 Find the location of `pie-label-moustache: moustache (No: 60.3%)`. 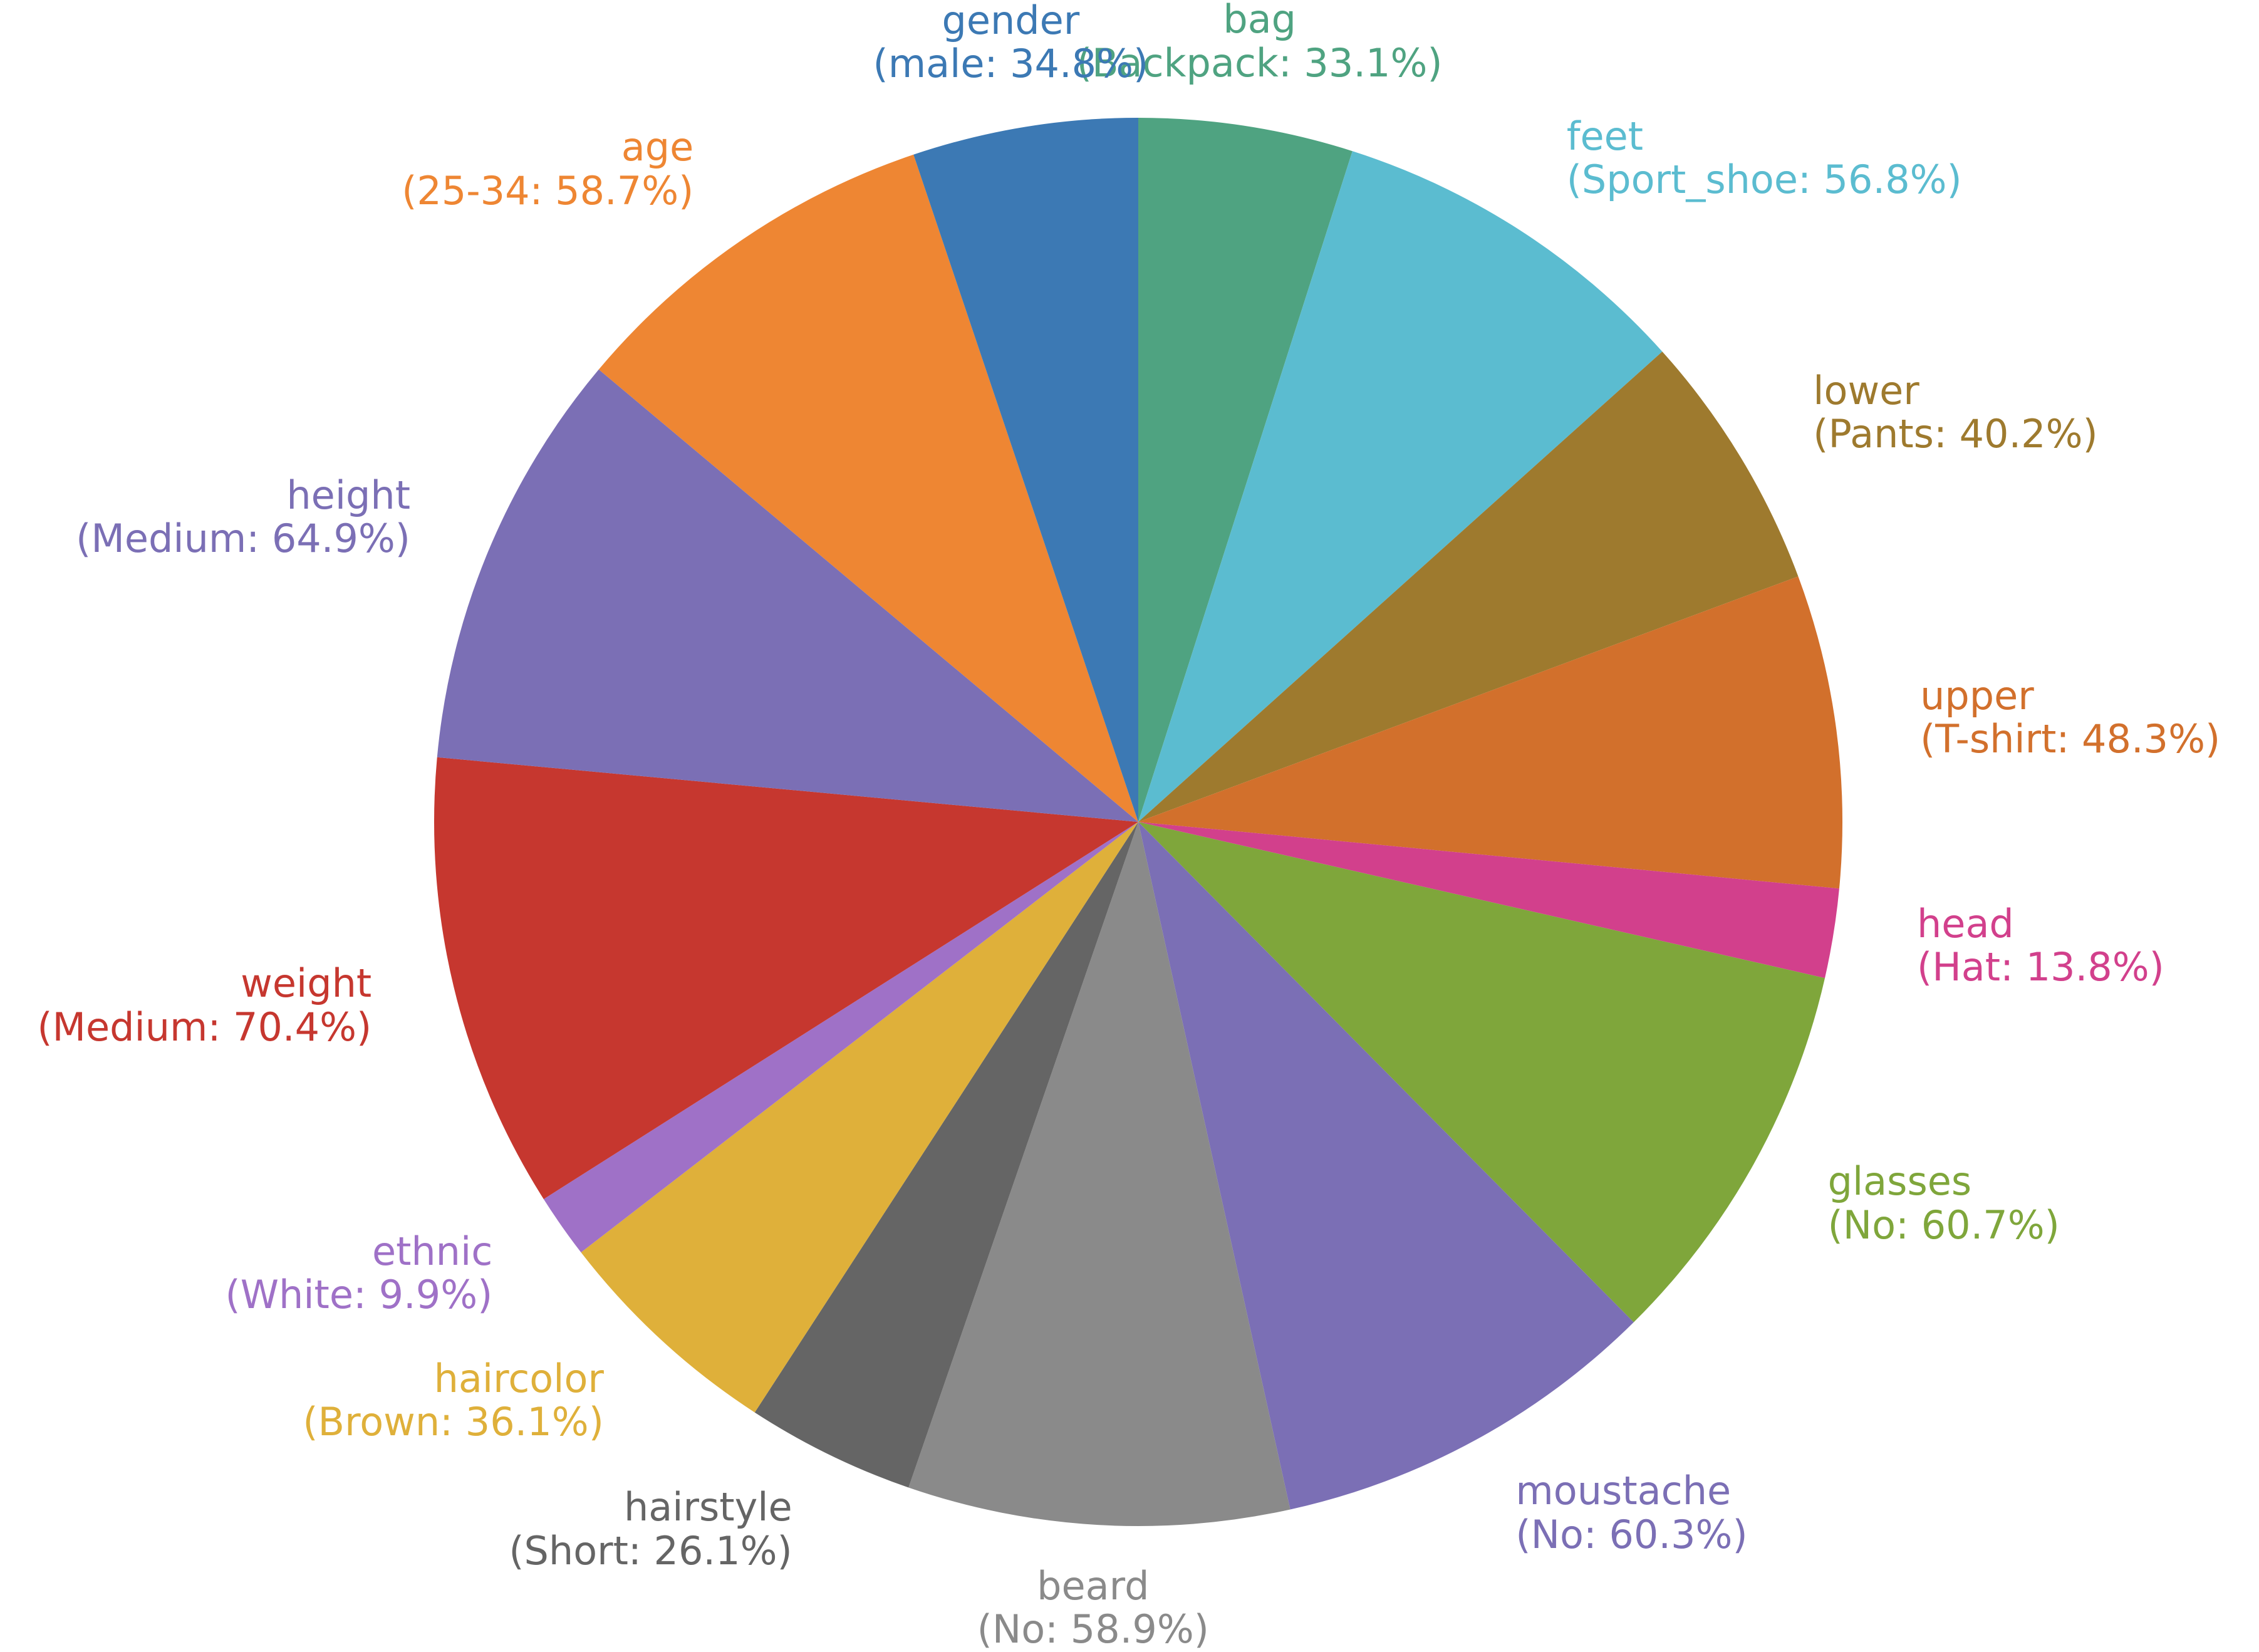

pie-label-moustache: moustache (No: 60.3%) is located at coordinates (1631, 1512).